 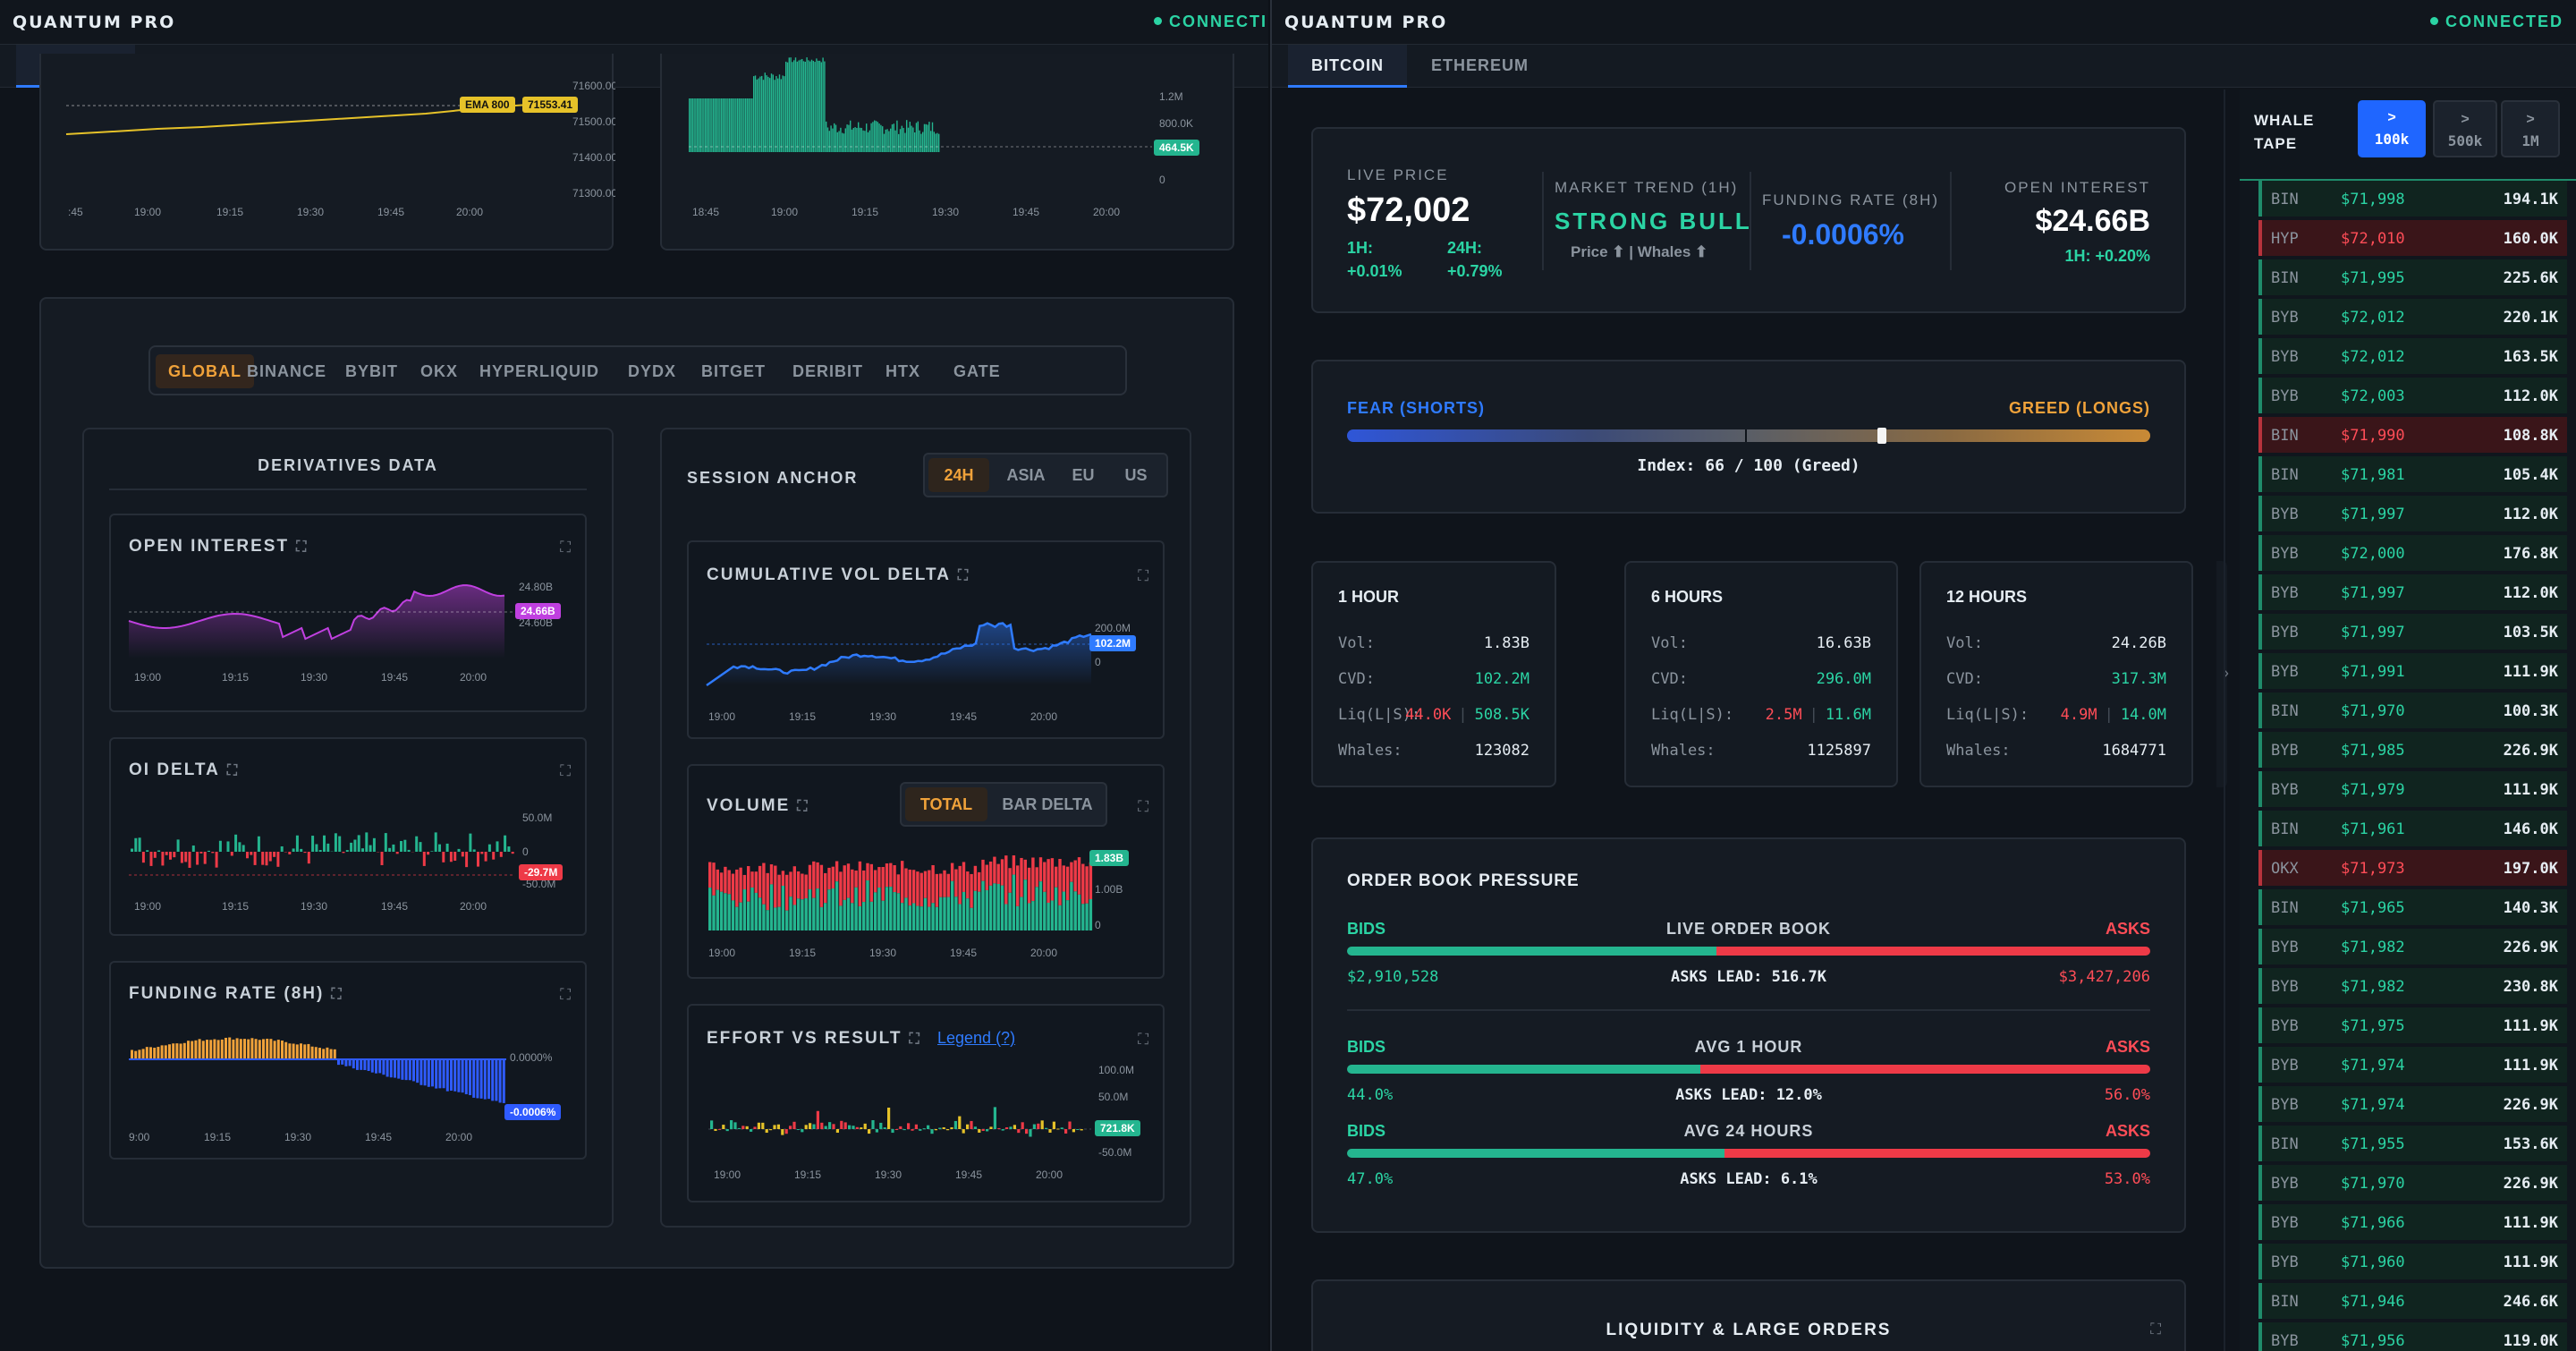 I want to click on volume-sell-bar, so click(x=810, y=877).